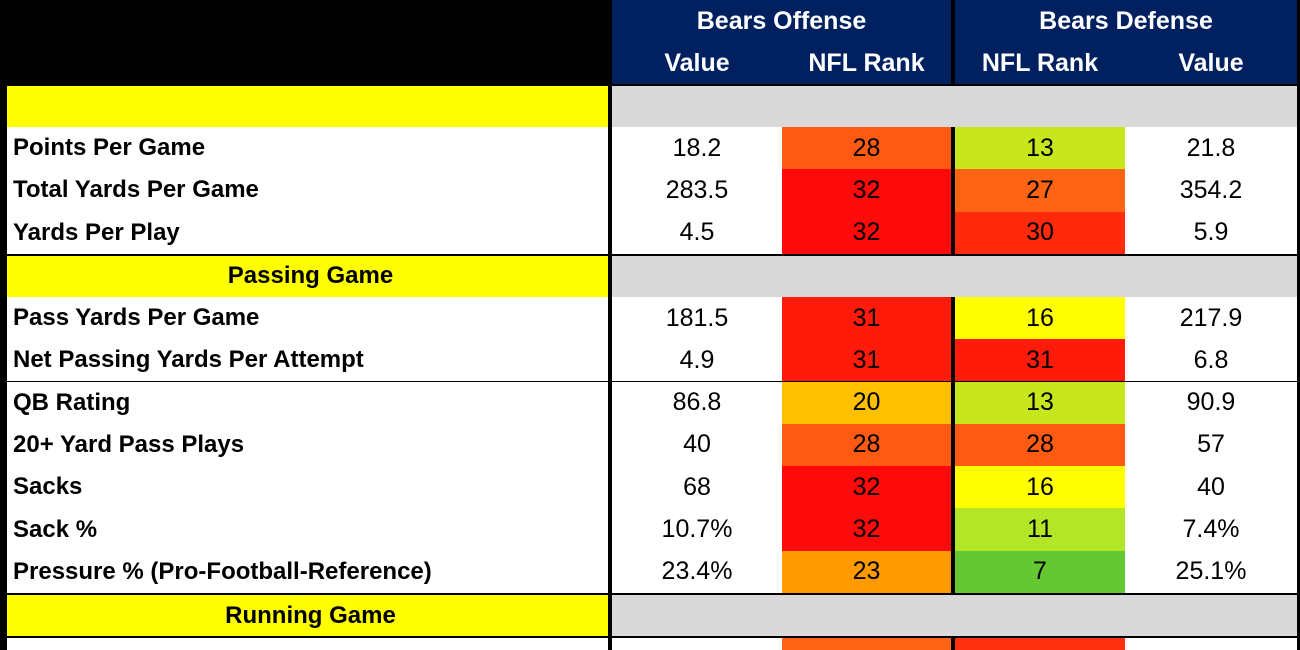  What do you see at coordinates (1211, 571) in the screenshot?
I see `defense-value: 25.1%` at bounding box center [1211, 571].